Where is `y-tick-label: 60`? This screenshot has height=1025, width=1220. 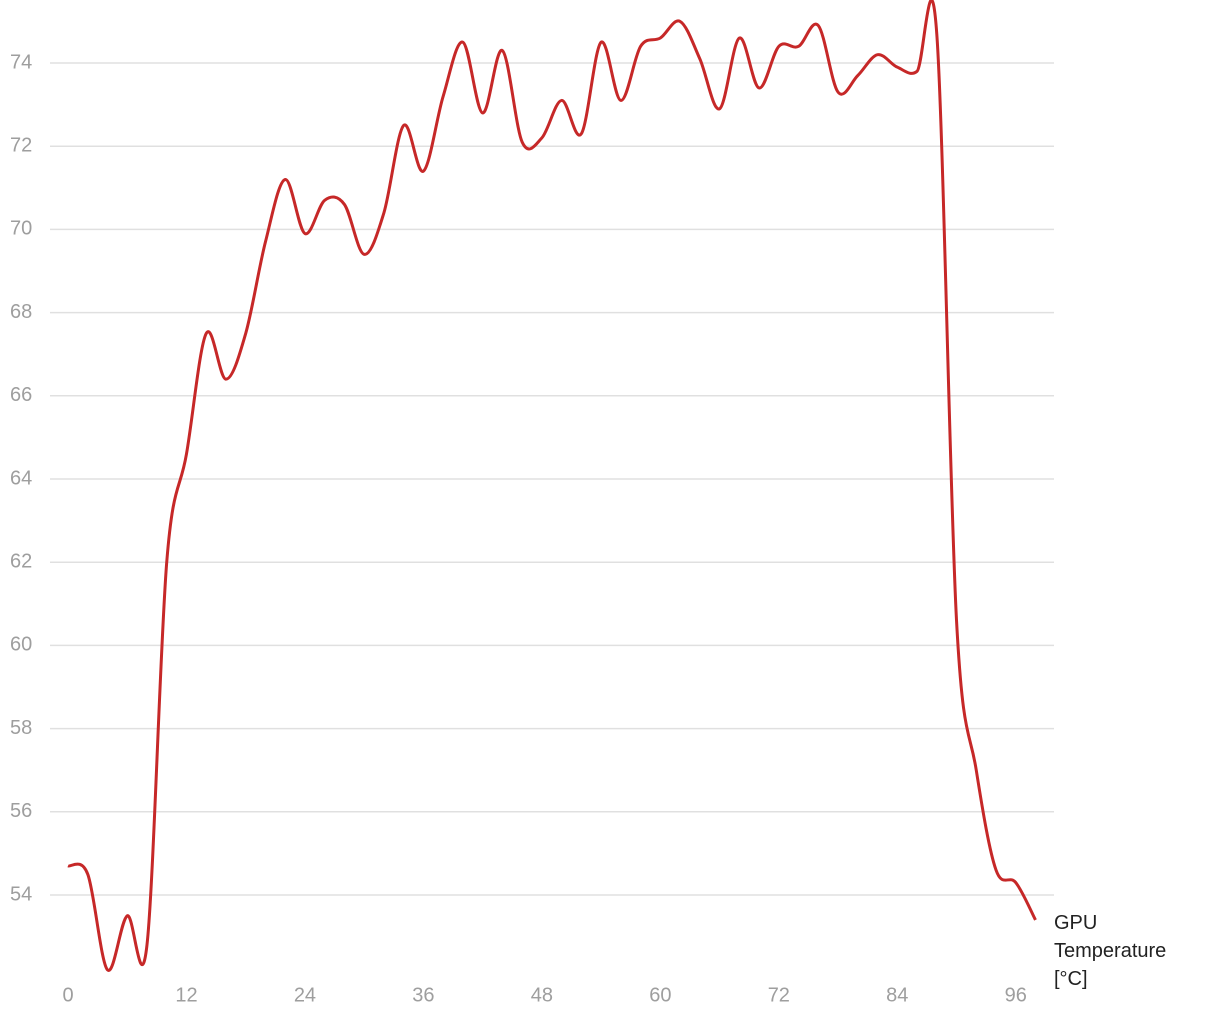 y-tick-label: 60 is located at coordinates (21, 645).